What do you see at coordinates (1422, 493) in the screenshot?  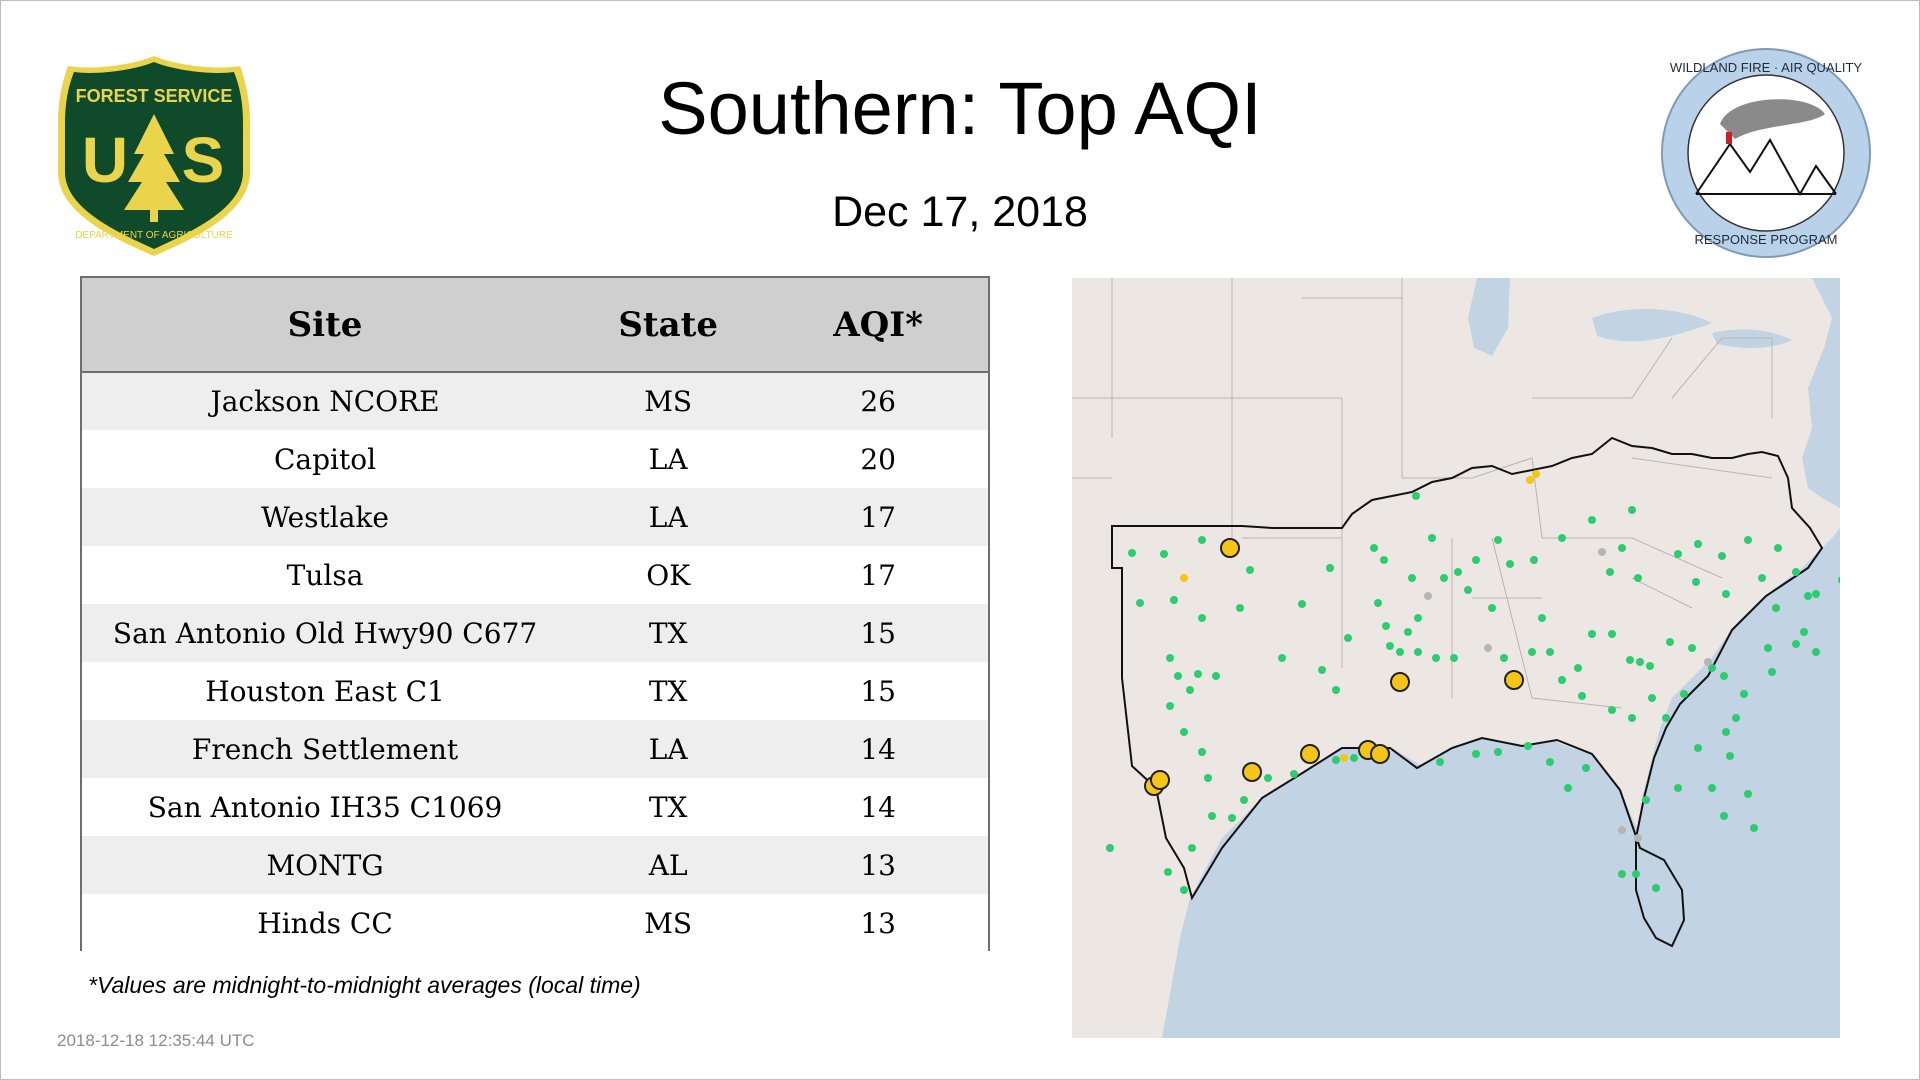 I see `state-borders` at bounding box center [1422, 493].